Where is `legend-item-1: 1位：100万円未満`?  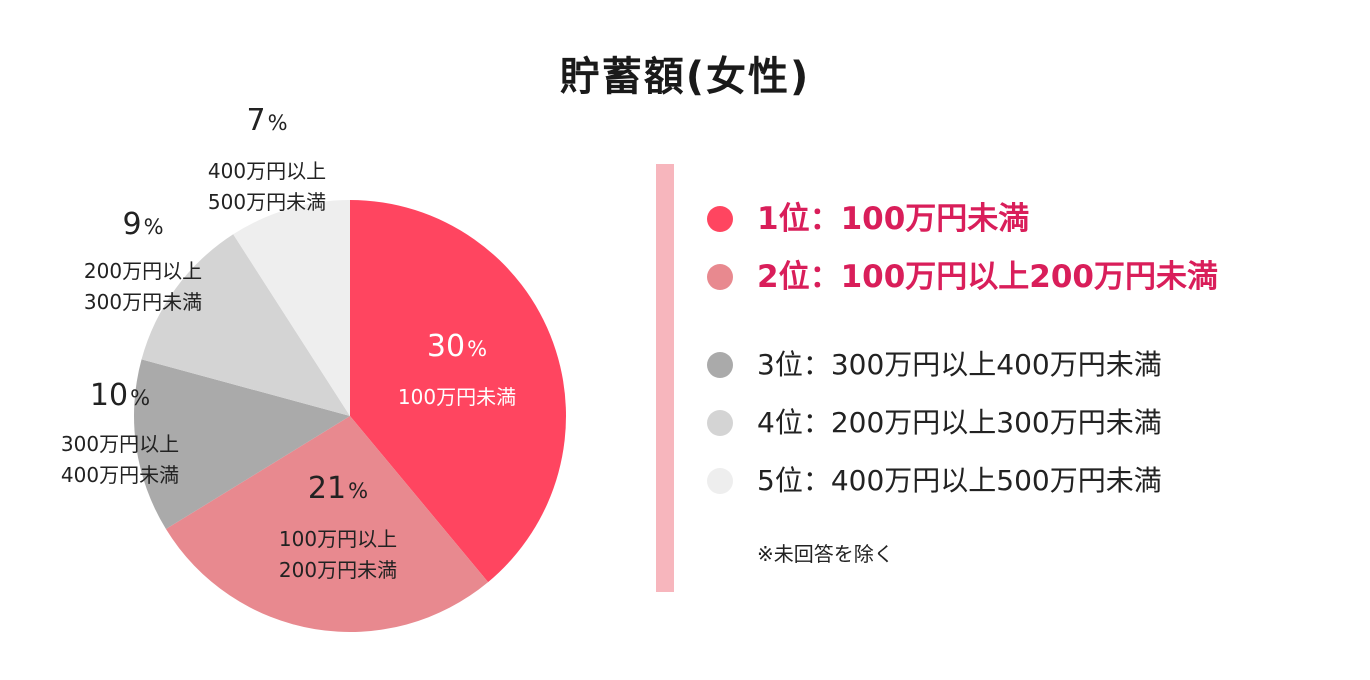
legend-item-1: 1位：100万円未満 is located at coordinates (1025, 219).